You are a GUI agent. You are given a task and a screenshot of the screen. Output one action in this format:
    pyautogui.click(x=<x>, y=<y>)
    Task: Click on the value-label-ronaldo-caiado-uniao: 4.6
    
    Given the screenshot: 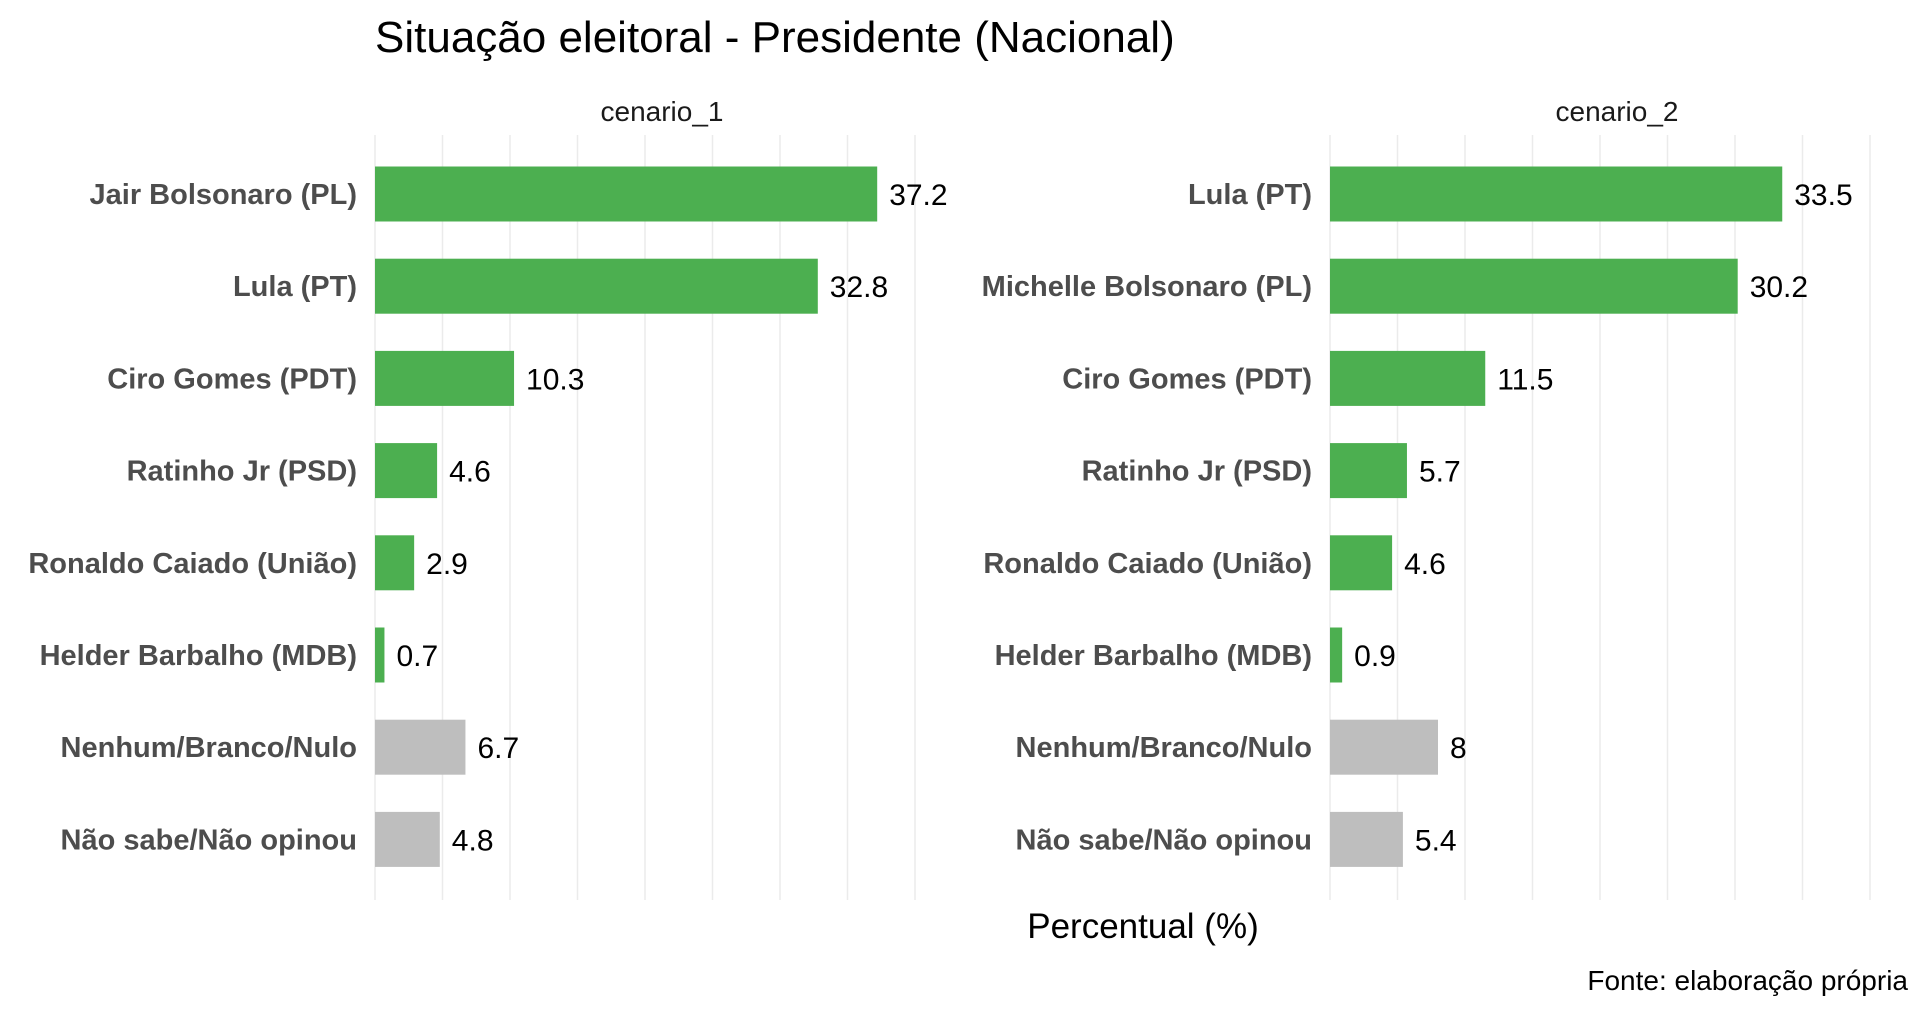 What is the action you would take?
    pyautogui.click(x=1425, y=564)
    